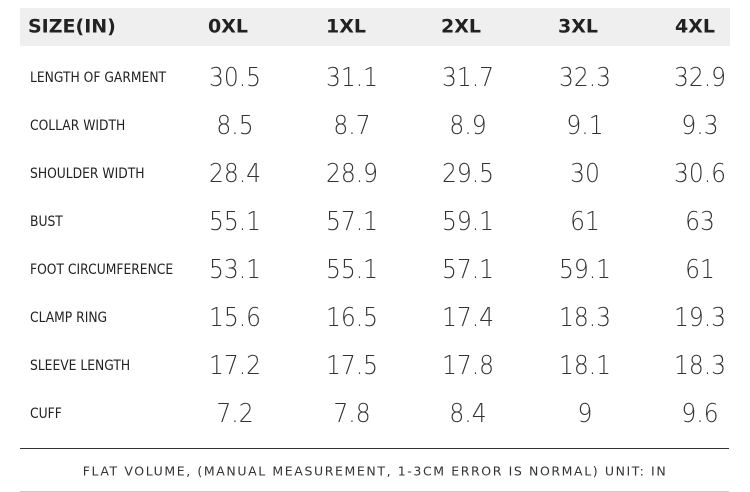 The height and width of the screenshot is (492, 750). I want to click on size-value: 30.5, so click(235, 78).